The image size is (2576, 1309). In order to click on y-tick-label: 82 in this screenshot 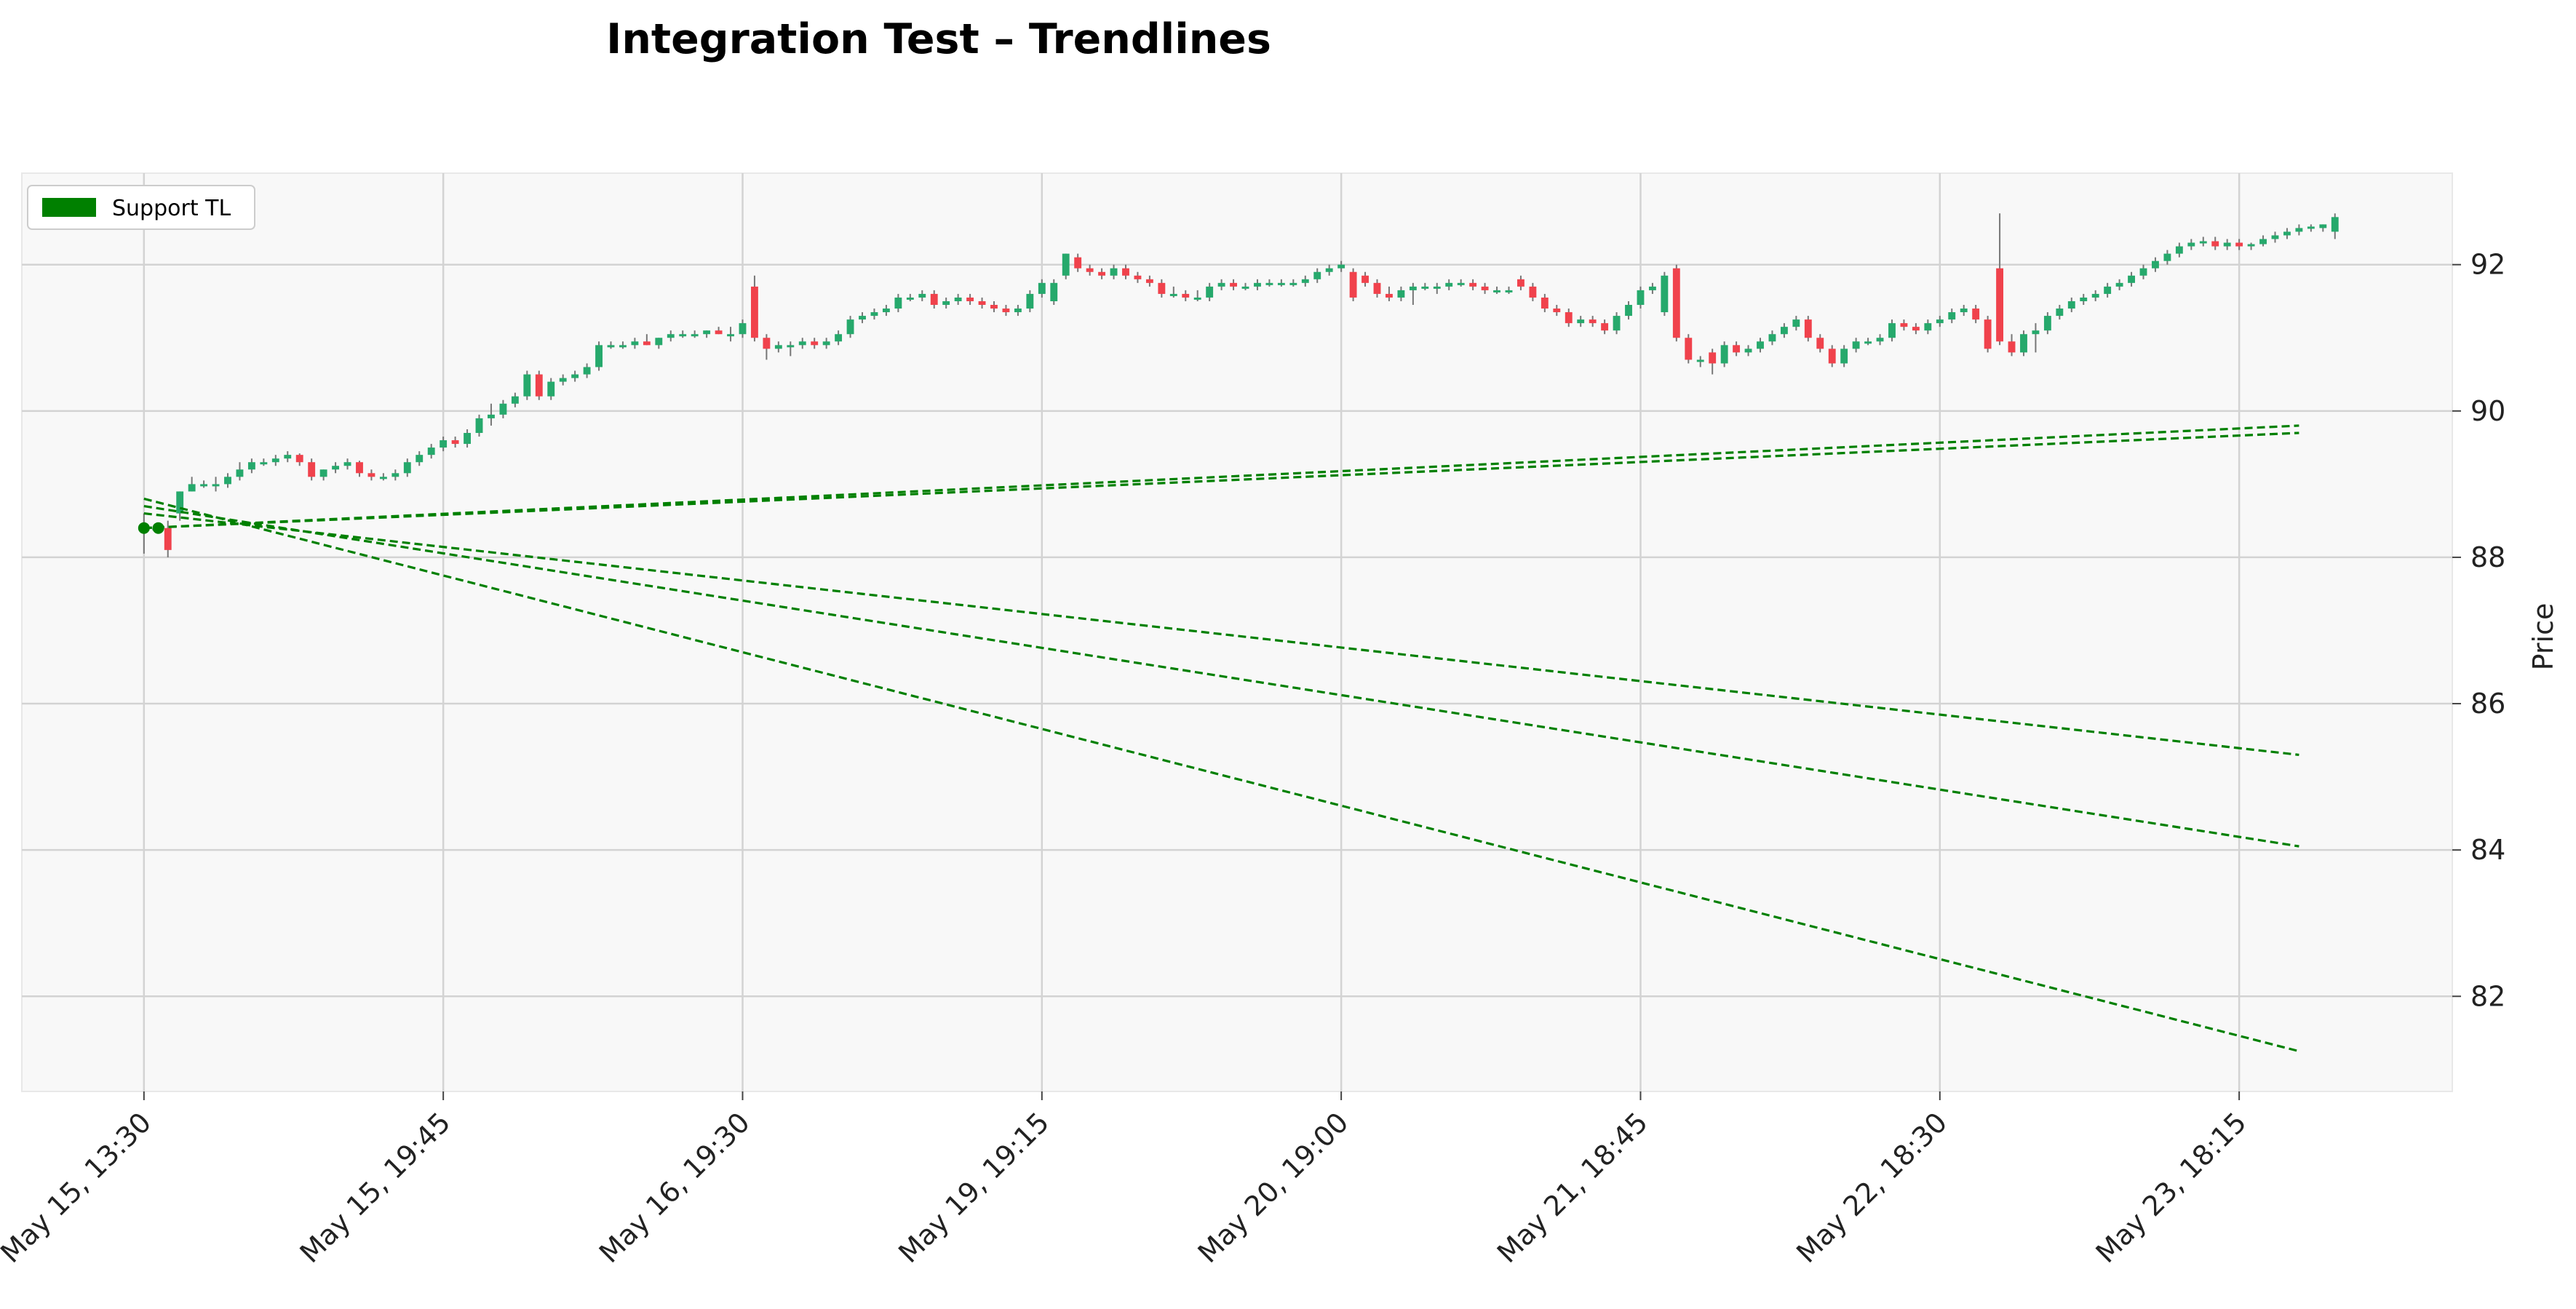, I will do `click(2487, 996)`.